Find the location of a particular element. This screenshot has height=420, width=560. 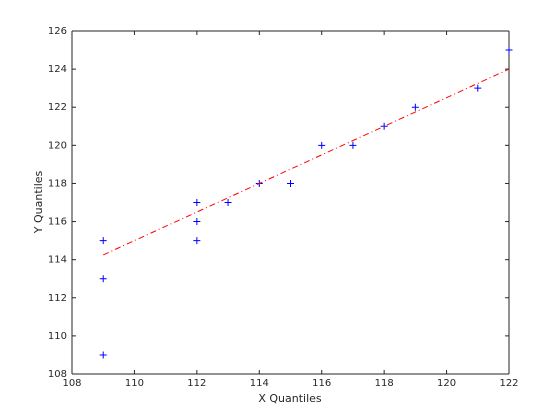

x-tick-label: 110 is located at coordinates (134, 383).